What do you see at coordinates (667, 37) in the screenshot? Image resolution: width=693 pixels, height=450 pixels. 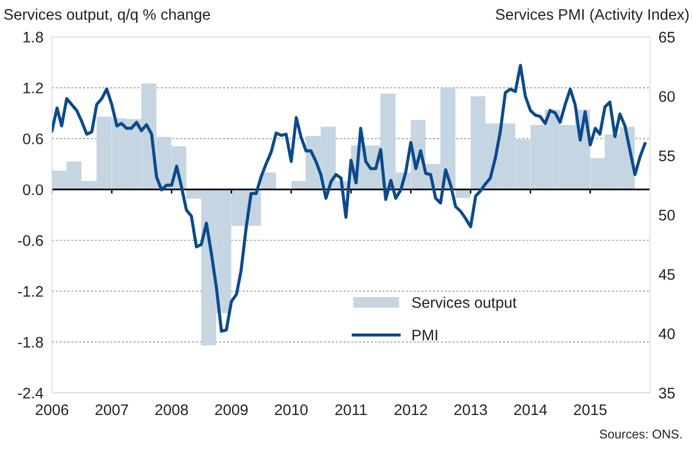 I see `y2-tick-label: 65` at bounding box center [667, 37].